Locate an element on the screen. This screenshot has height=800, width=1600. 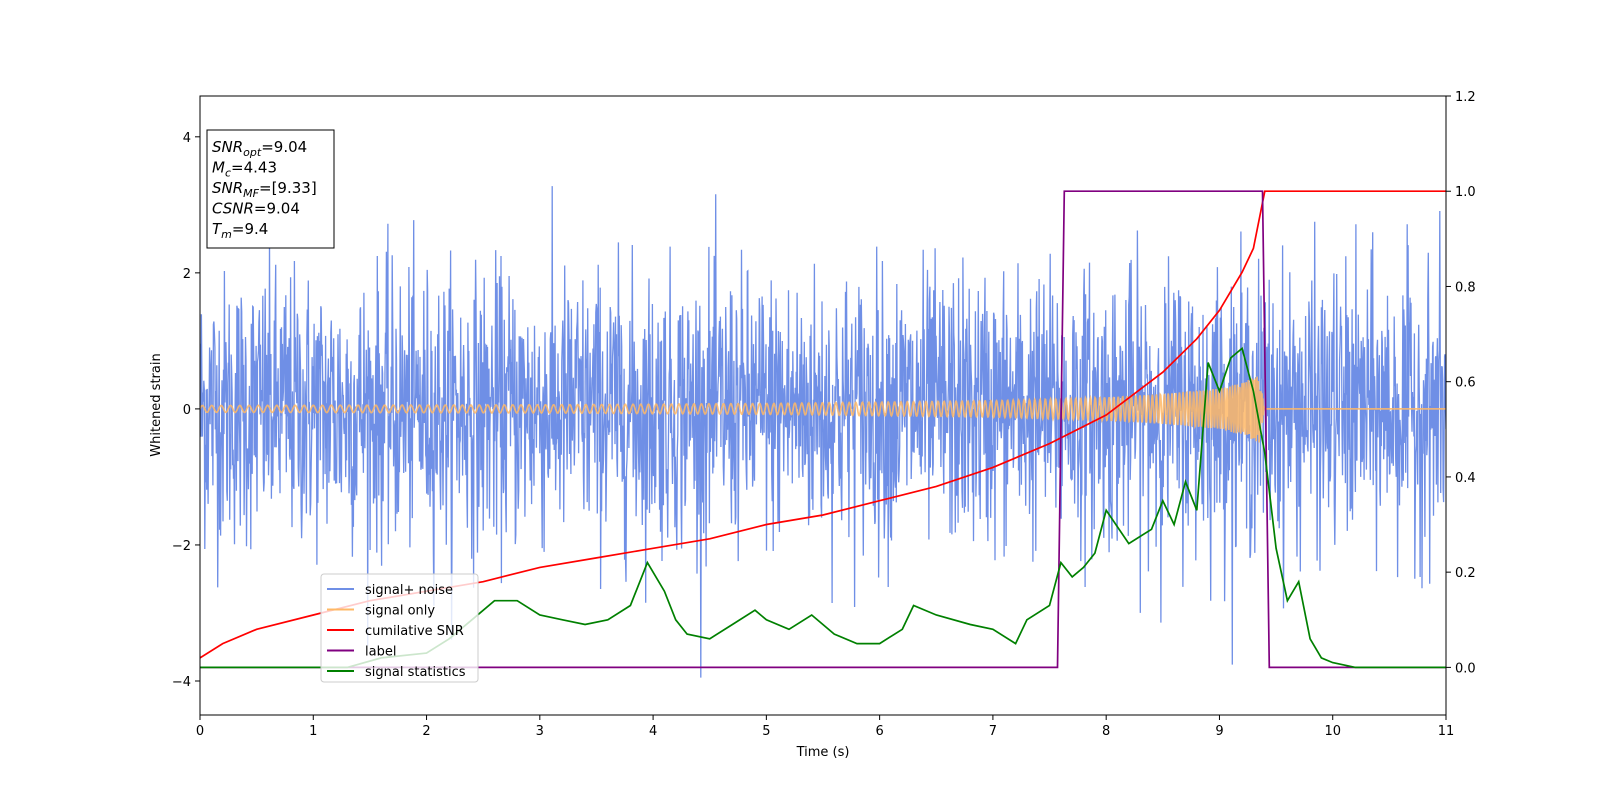
legend-label: signal only is located at coordinates (400, 611).